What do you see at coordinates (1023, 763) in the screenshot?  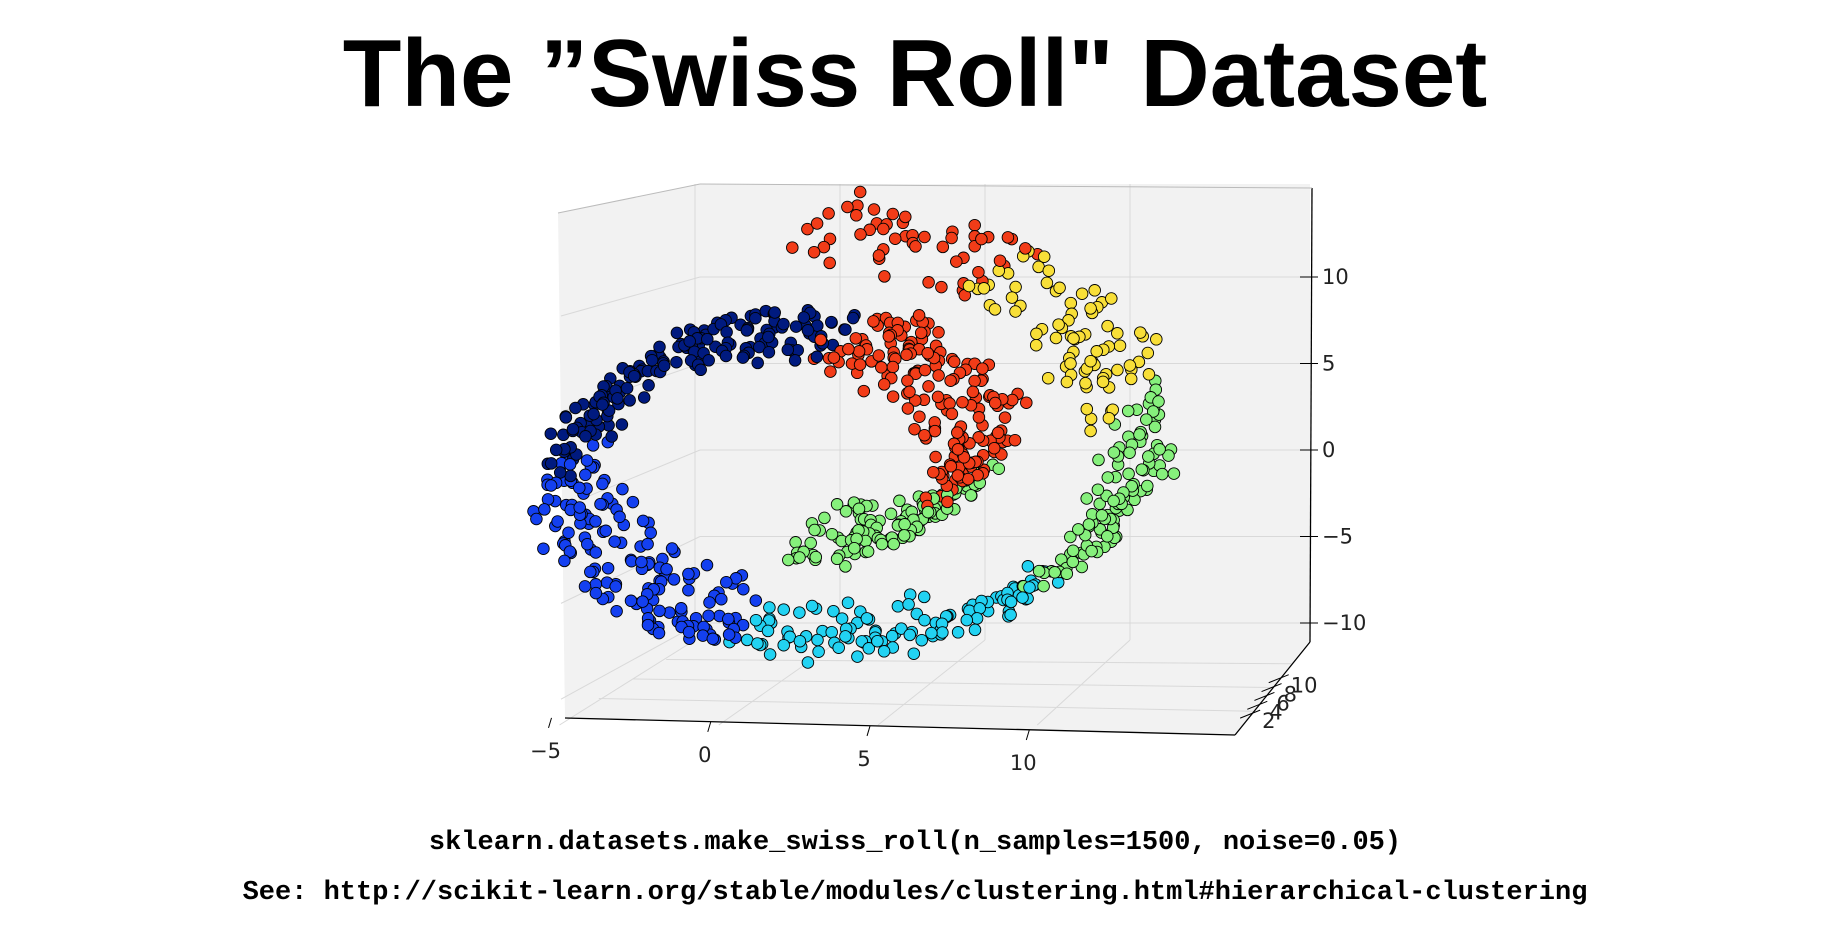 I see `x-tick-label: 10` at bounding box center [1023, 763].